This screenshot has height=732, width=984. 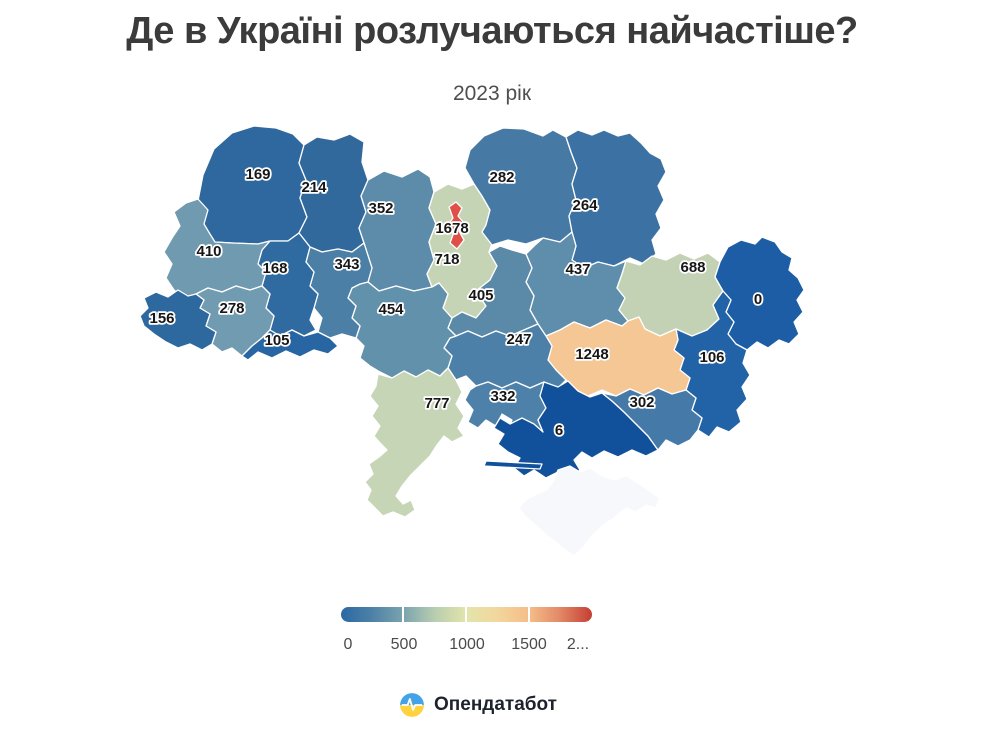 What do you see at coordinates (252, 185) in the screenshot?
I see `region-volyn` at bounding box center [252, 185].